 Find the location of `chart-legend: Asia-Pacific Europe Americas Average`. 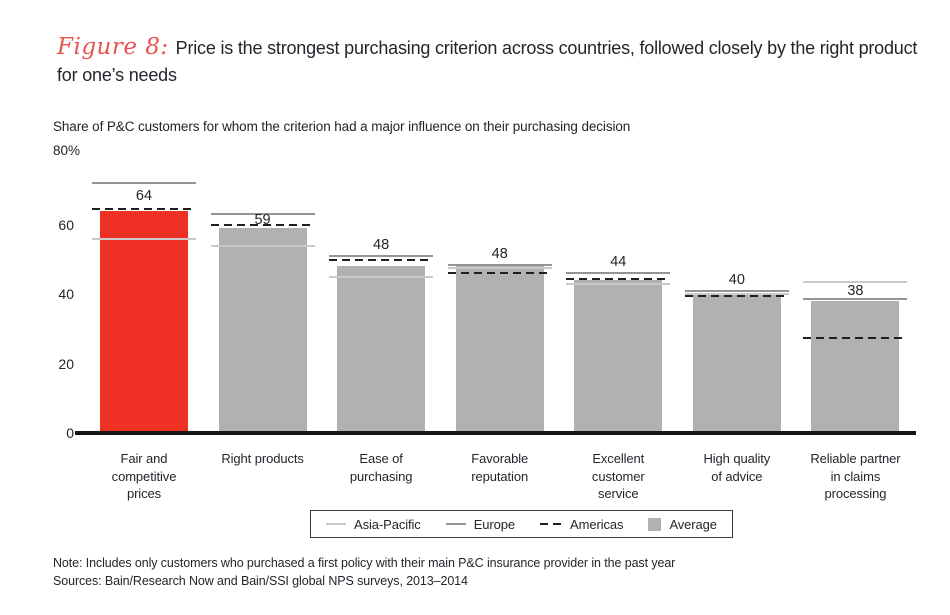

chart-legend: Asia-Pacific Europe Americas Average is located at coordinates (521, 524).